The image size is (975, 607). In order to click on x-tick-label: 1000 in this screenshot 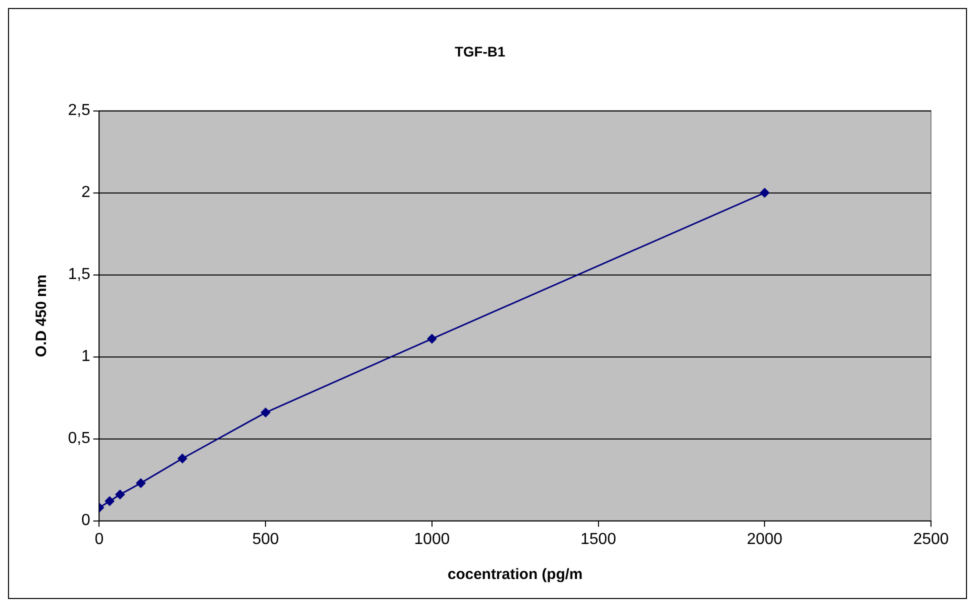, I will do `click(432, 539)`.